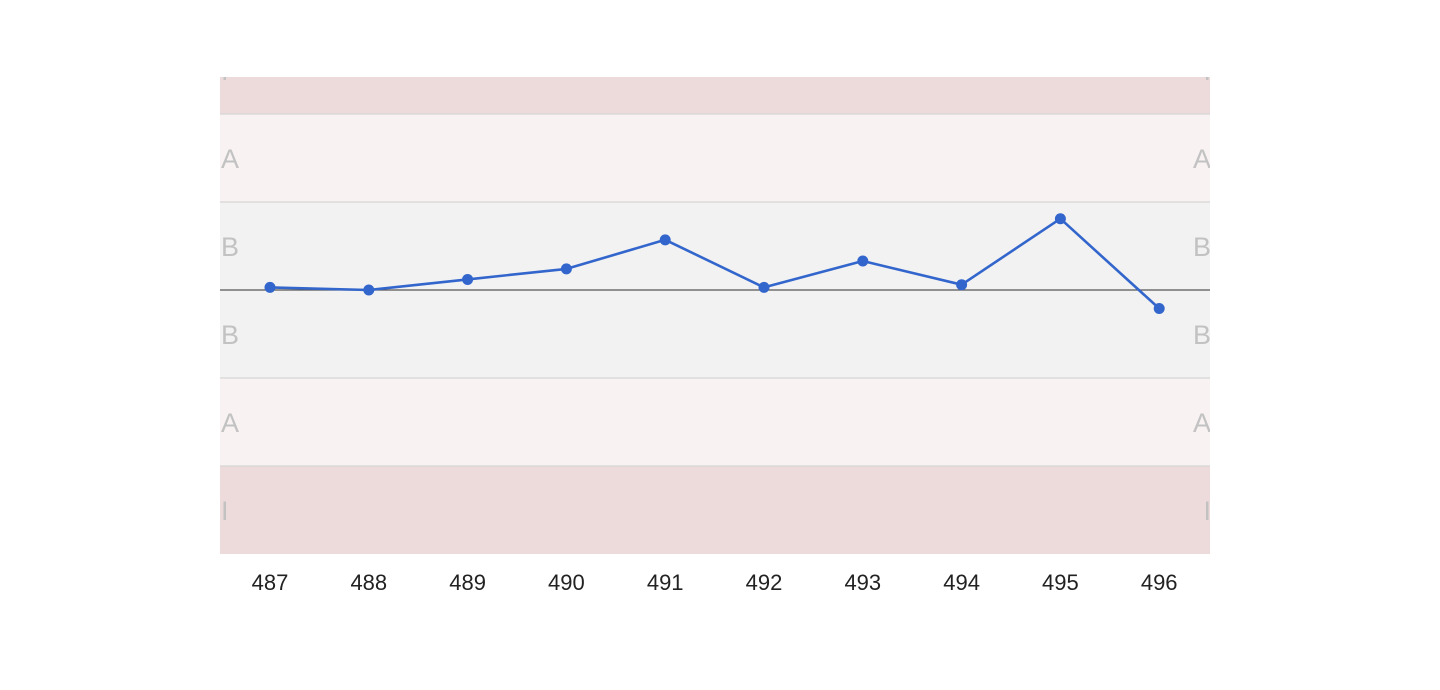  What do you see at coordinates (961, 582) in the screenshot?
I see `x-tick-label: 494` at bounding box center [961, 582].